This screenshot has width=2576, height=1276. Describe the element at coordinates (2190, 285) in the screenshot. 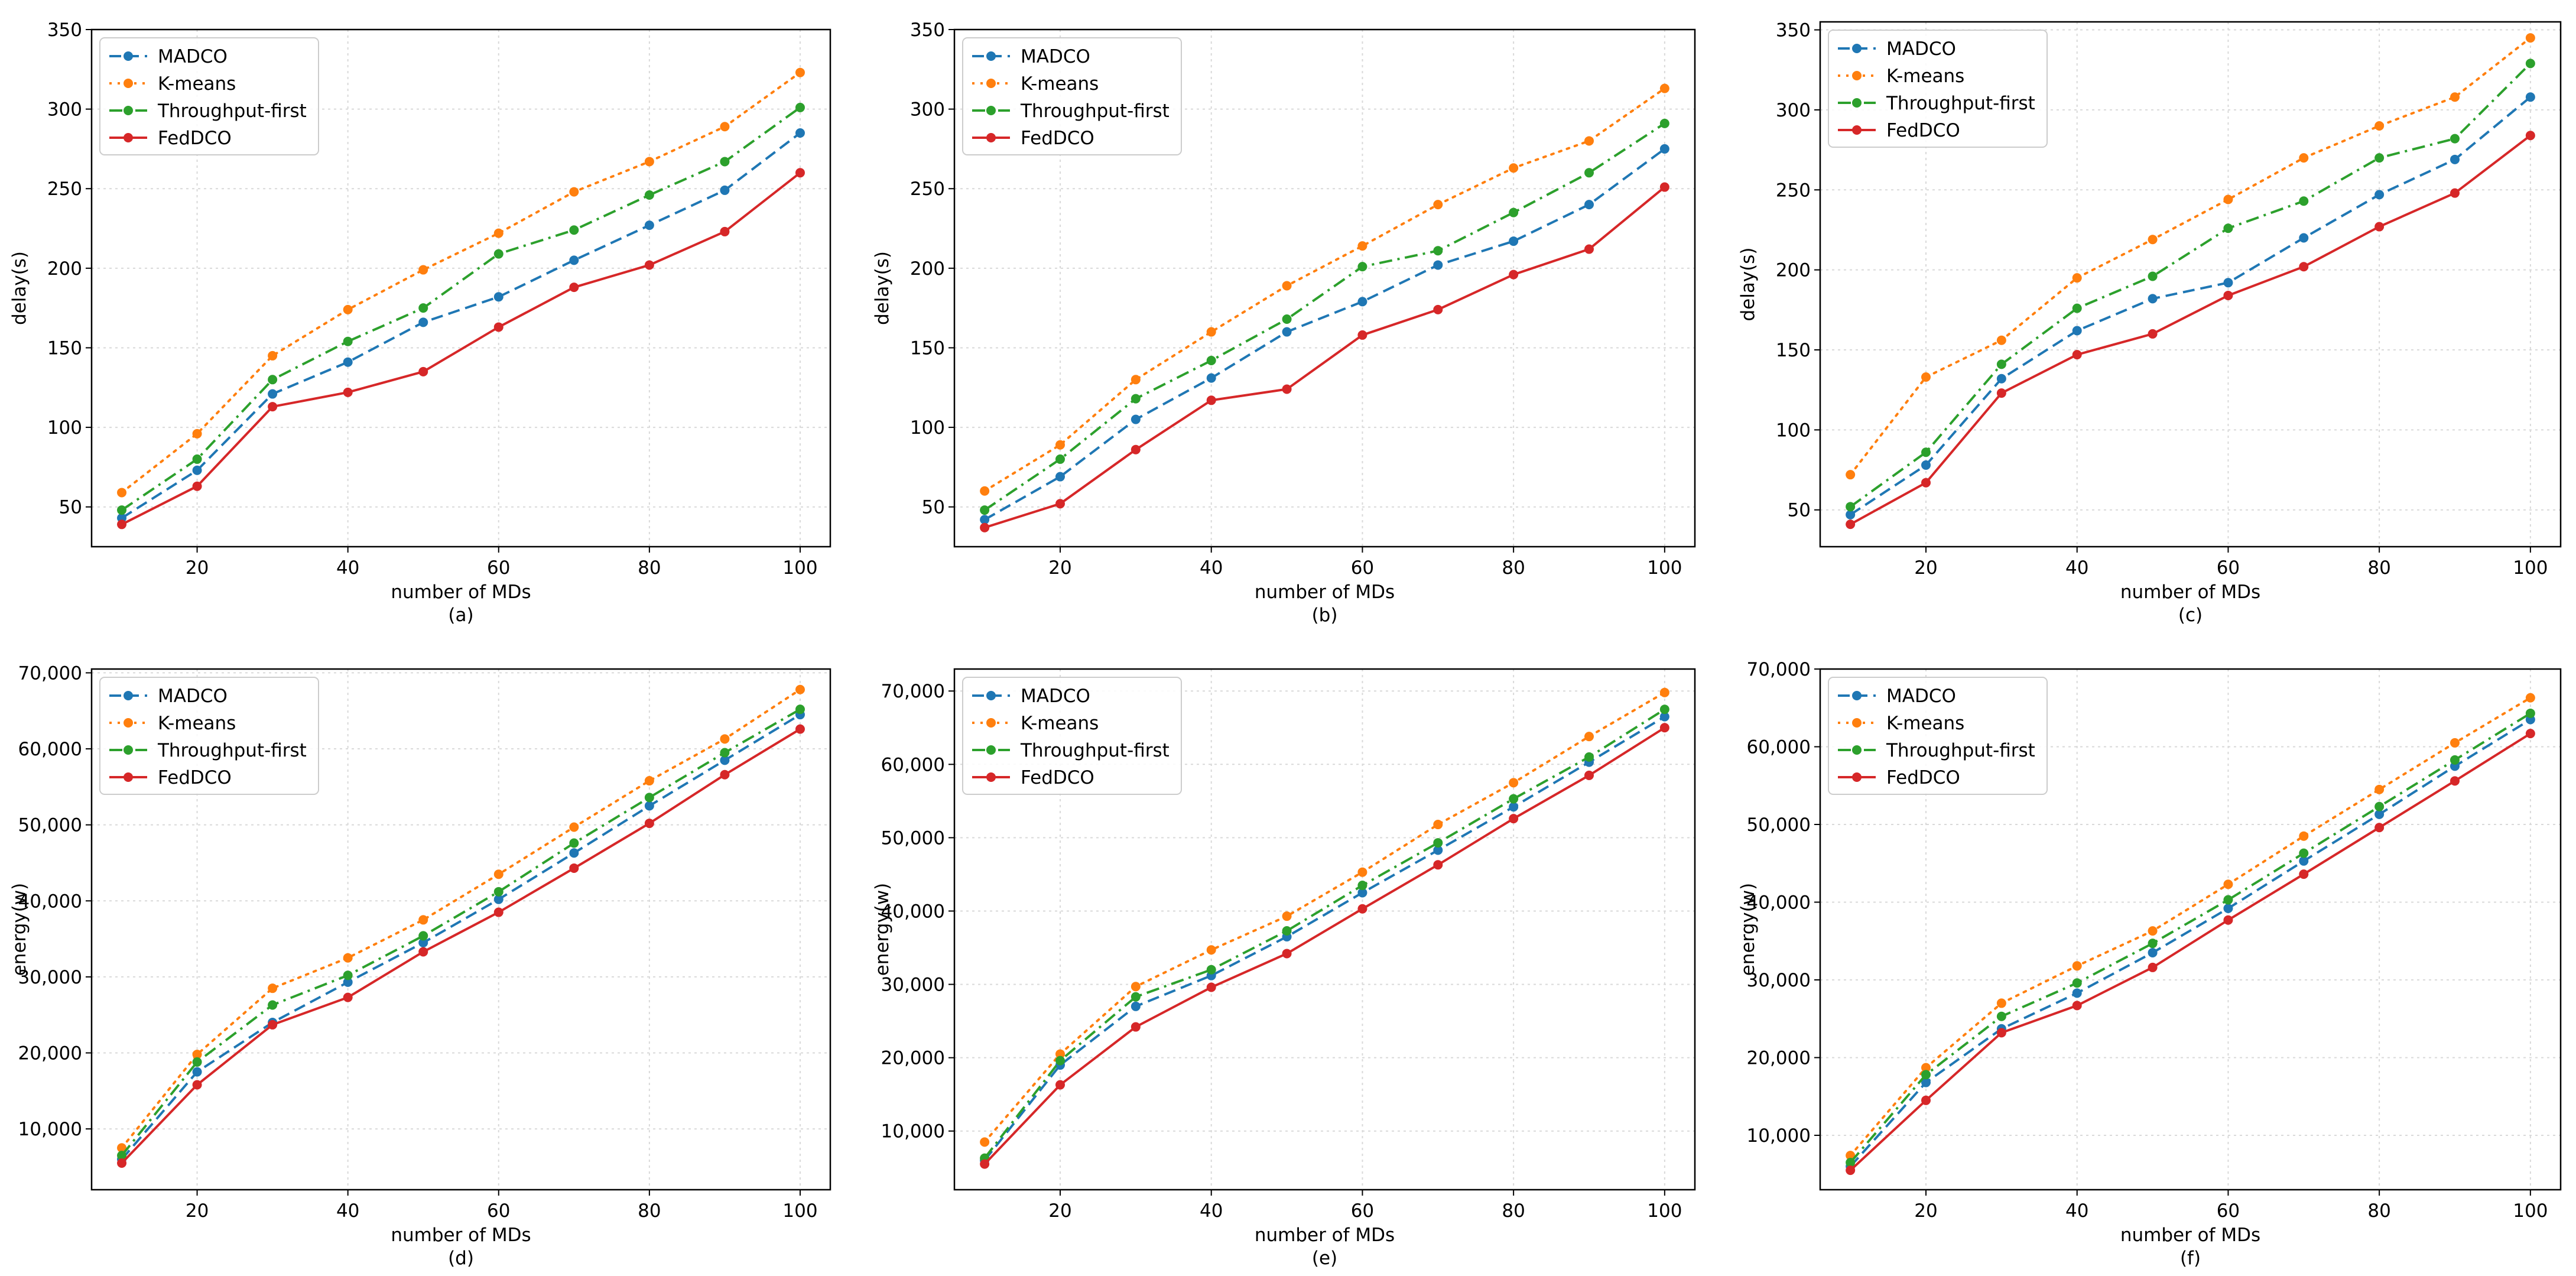

I see `plot-frame` at that location.